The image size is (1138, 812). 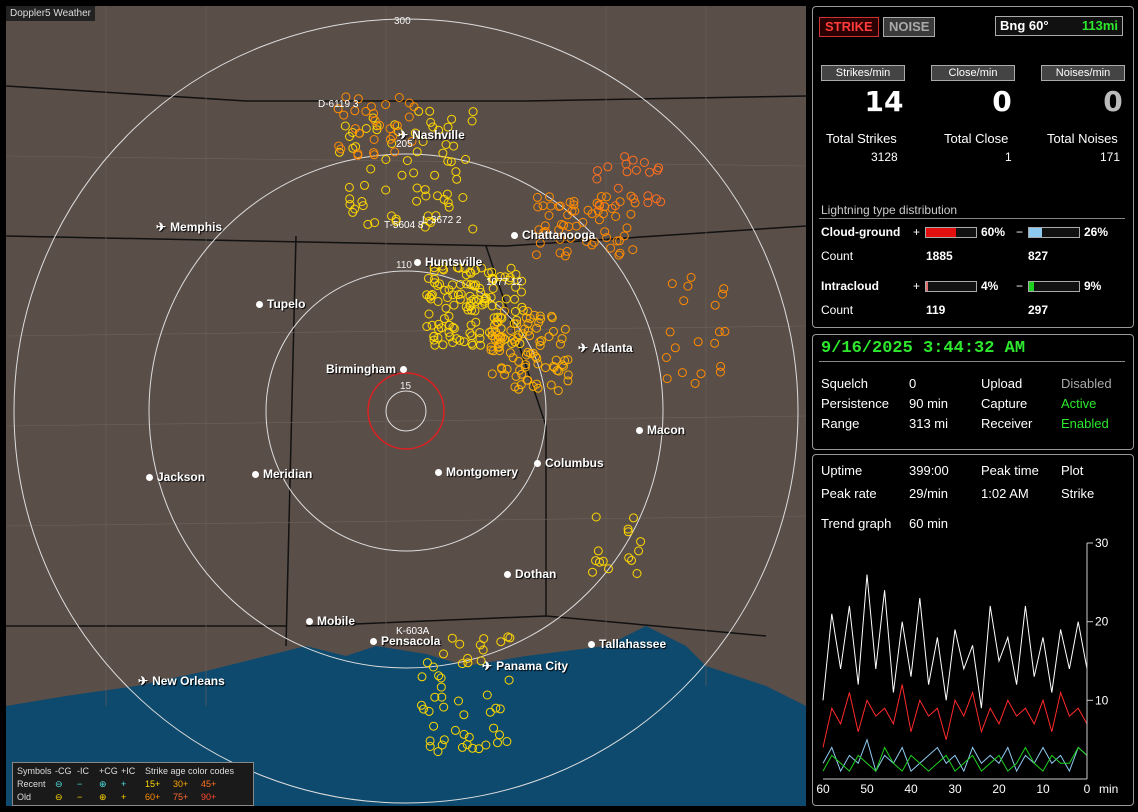 What do you see at coordinates (1007, 423) in the screenshot?
I see `receiver-label: Receiver` at bounding box center [1007, 423].